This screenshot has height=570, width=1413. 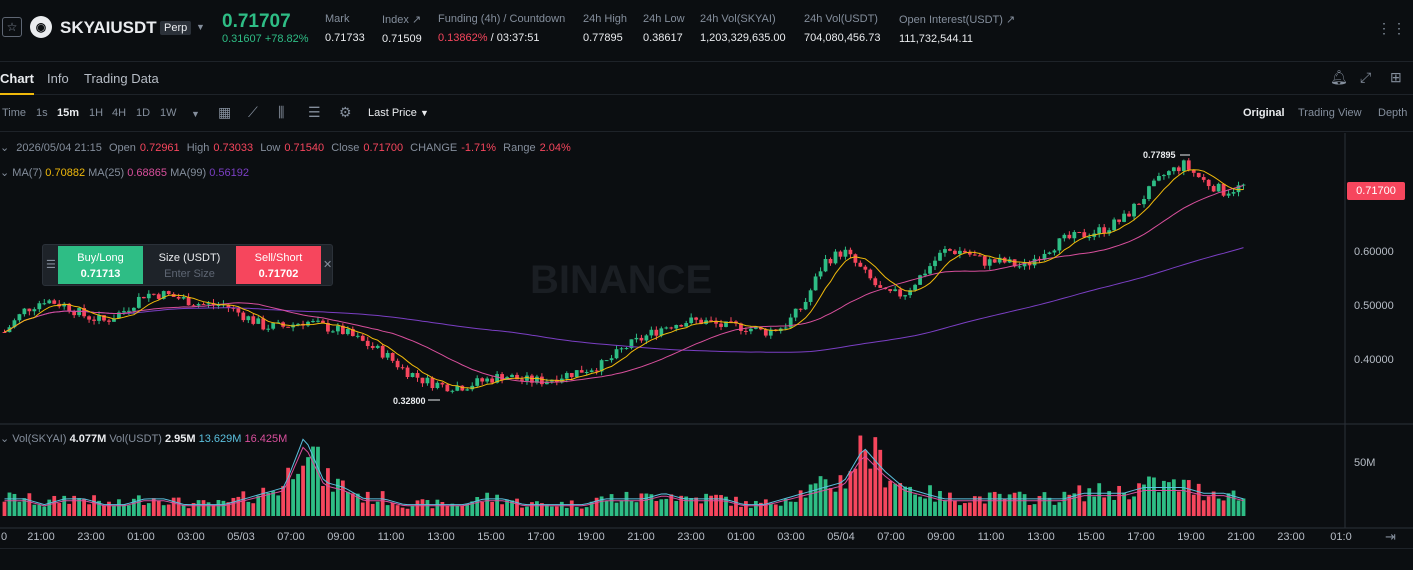 What do you see at coordinates (225, 112) in the screenshot?
I see `calendar-icon: ▦` at bounding box center [225, 112].